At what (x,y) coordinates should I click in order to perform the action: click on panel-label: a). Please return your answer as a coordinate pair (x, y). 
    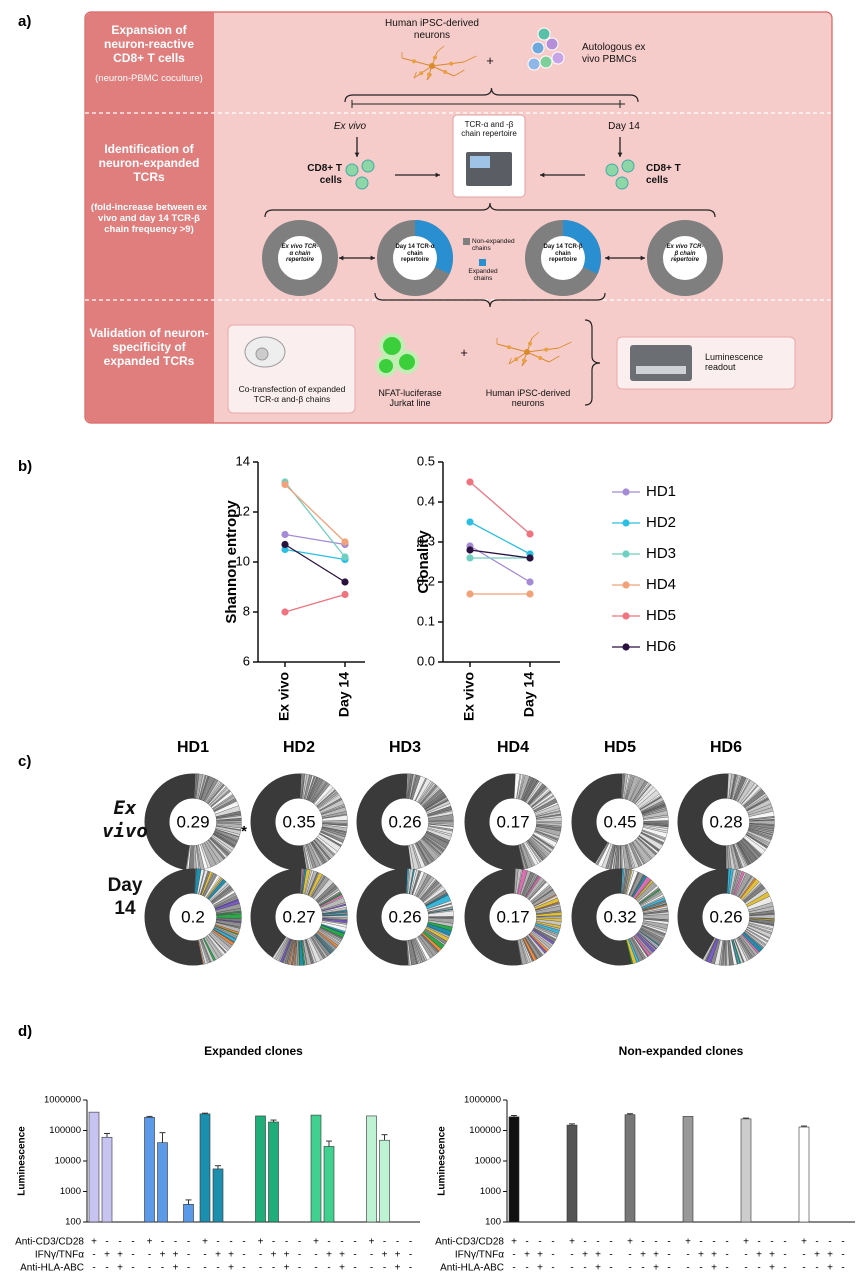
    Looking at the image, I should click on (24, 21).